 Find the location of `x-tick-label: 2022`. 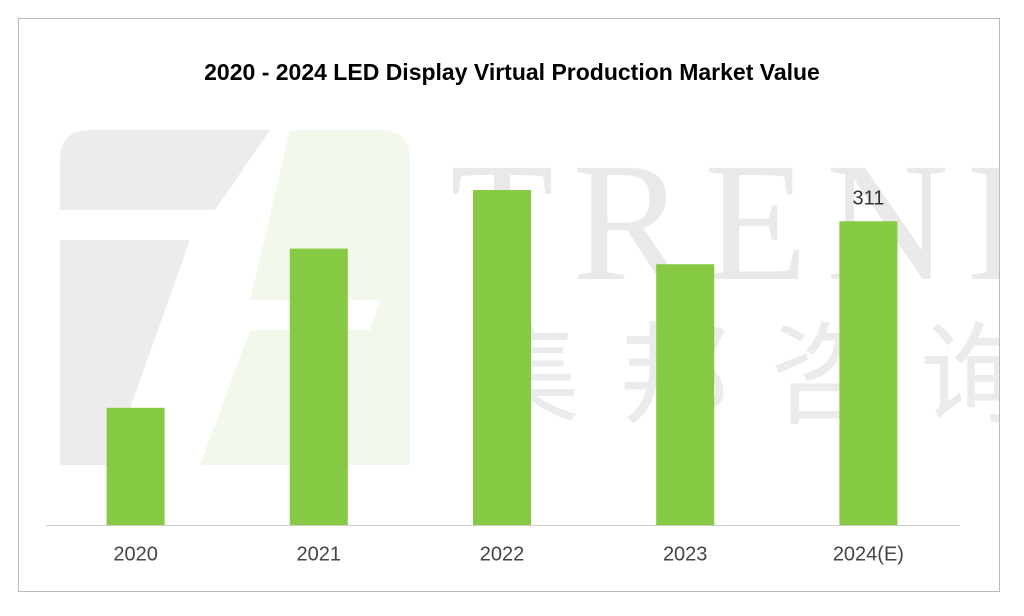

x-tick-label: 2022 is located at coordinates (502, 554).